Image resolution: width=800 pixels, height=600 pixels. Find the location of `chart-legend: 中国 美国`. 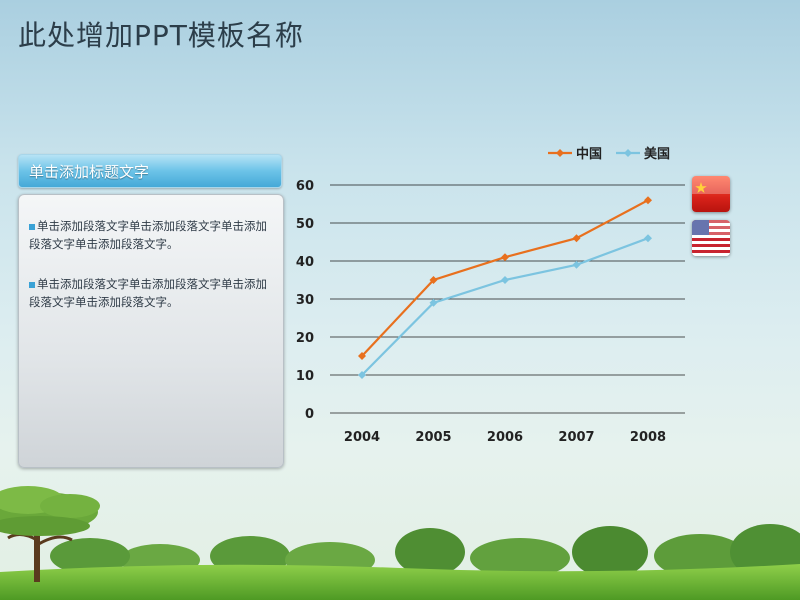

chart-legend: 中国 美国 is located at coordinates (609, 154).